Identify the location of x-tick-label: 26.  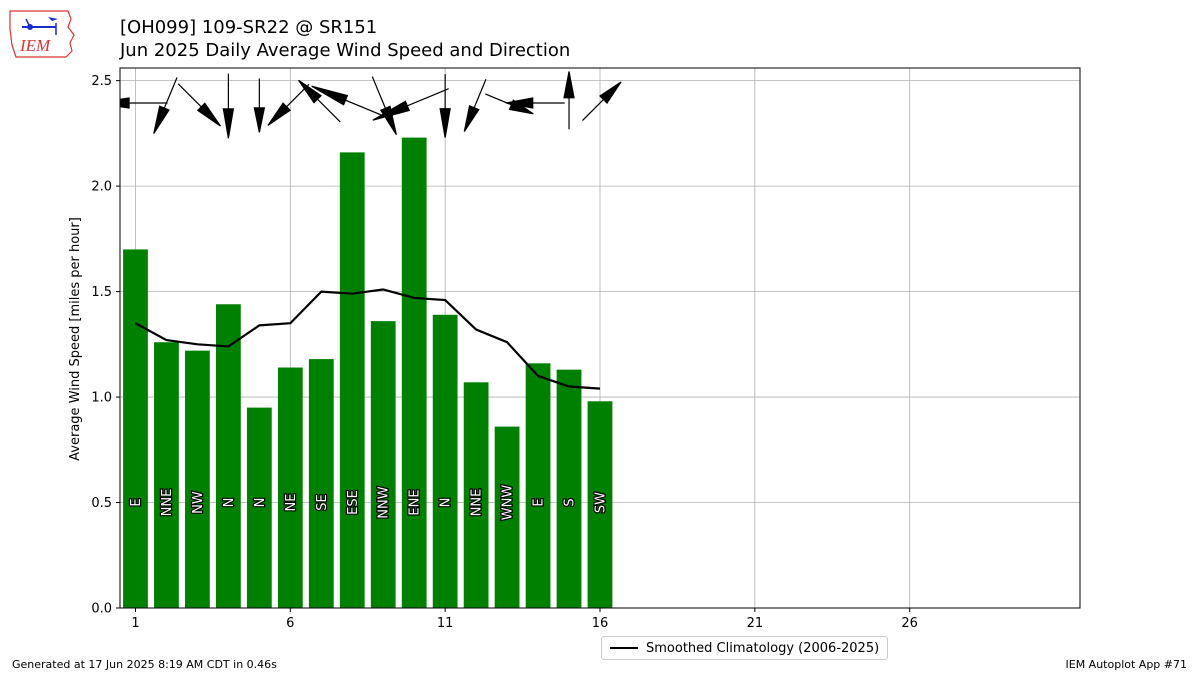
(909, 623).